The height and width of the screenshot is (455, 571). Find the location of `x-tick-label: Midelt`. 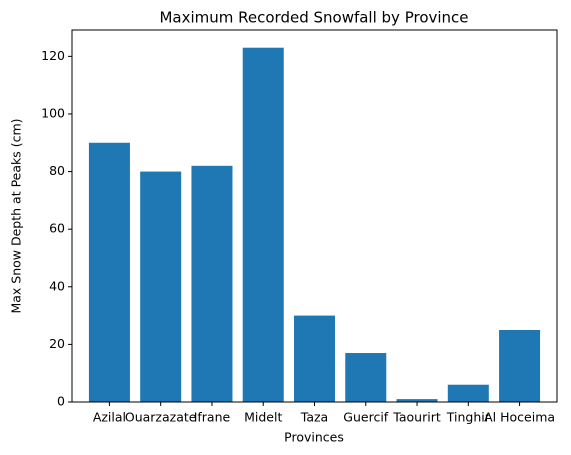

x-tick-label: Midelt is located at coordinates (263, 417).